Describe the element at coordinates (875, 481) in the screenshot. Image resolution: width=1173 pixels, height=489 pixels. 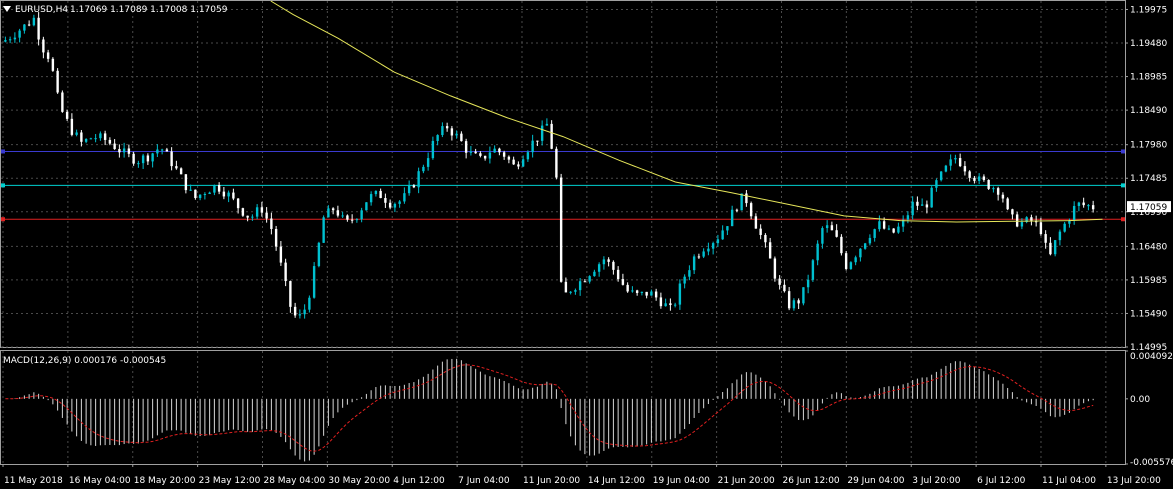
I see `time-tick-label: 29 Jun 04:00` at that location.